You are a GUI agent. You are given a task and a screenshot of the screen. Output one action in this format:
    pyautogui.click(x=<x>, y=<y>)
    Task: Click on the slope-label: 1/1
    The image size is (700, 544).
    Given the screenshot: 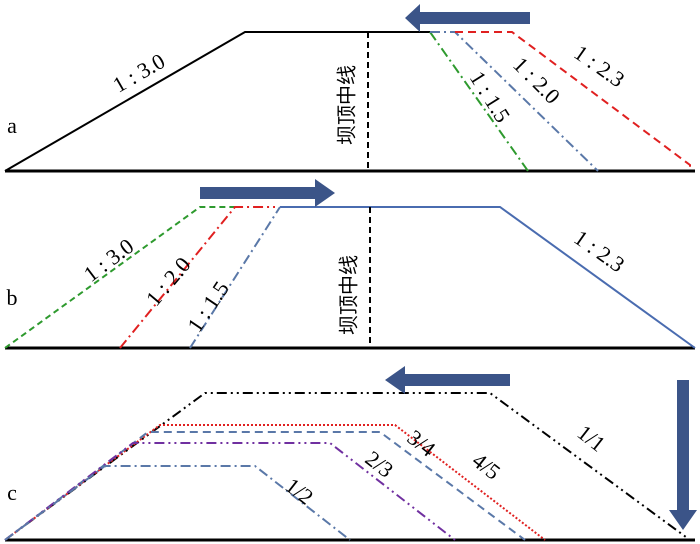 What is the action you would take?
    pyautogui.click(x=592, y=438)
    